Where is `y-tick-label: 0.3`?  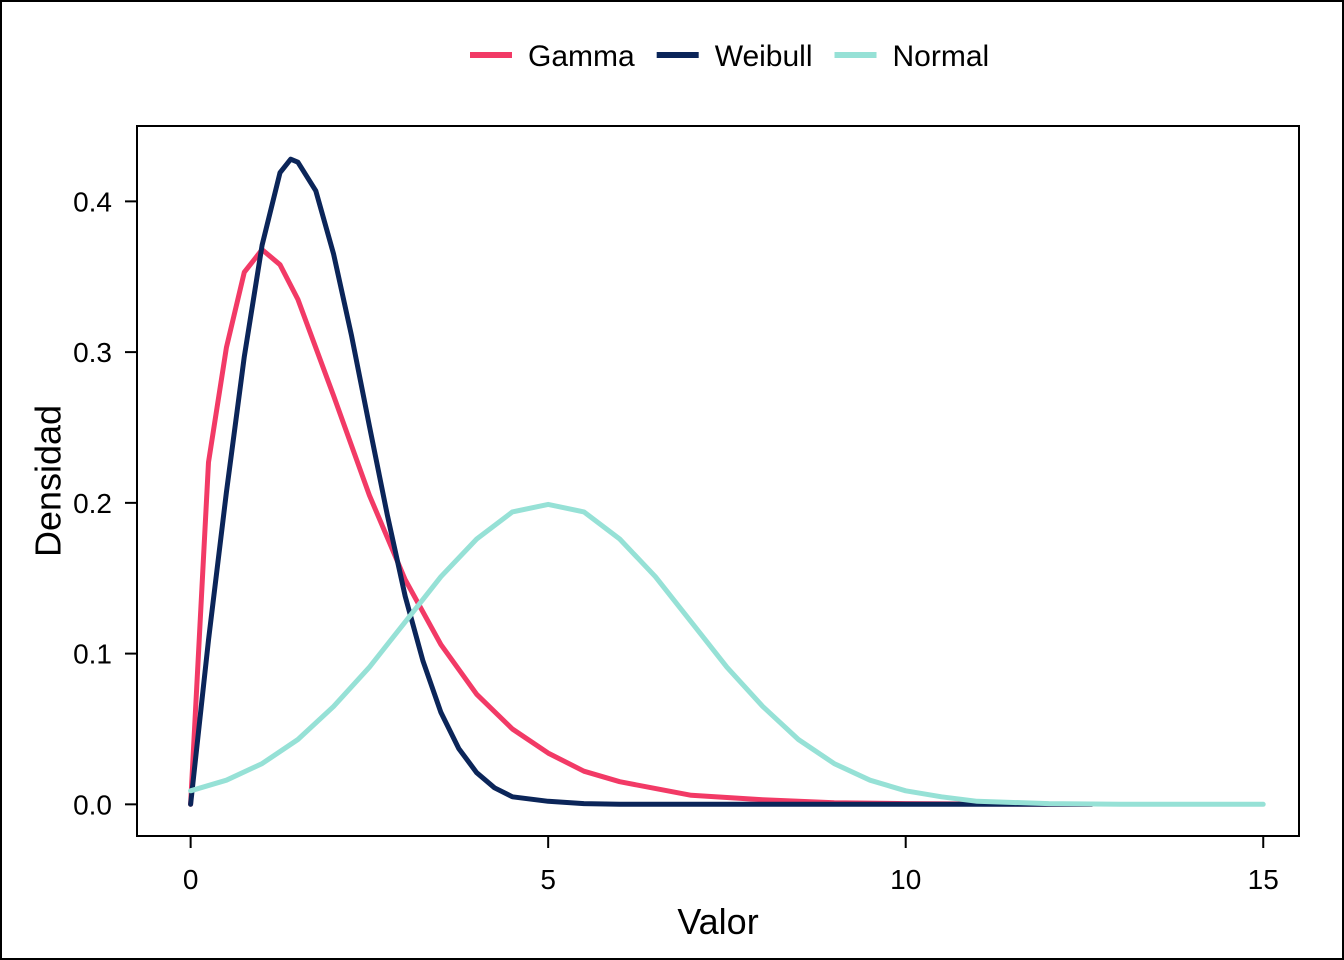 y-tick-label: 0.3 is located at coordinates (92, 352).